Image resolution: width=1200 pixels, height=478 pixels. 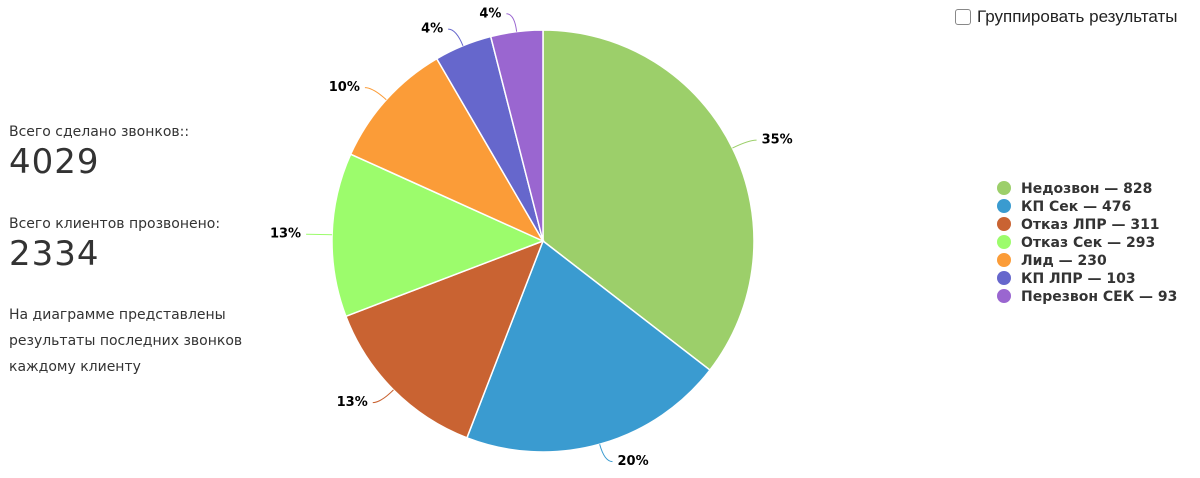 I want to click on legend-label: Отказ ЛПР — 311, so click(x=1090, y=225).